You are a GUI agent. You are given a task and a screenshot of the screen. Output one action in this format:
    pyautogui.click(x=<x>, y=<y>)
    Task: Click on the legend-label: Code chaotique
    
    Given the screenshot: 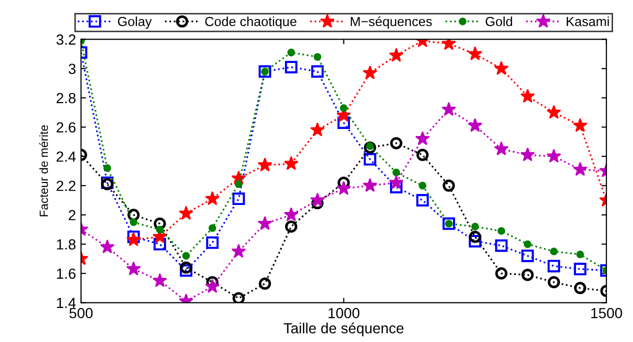 What is the action you would take?
    pyautogui.click(x=250, y=22)
    